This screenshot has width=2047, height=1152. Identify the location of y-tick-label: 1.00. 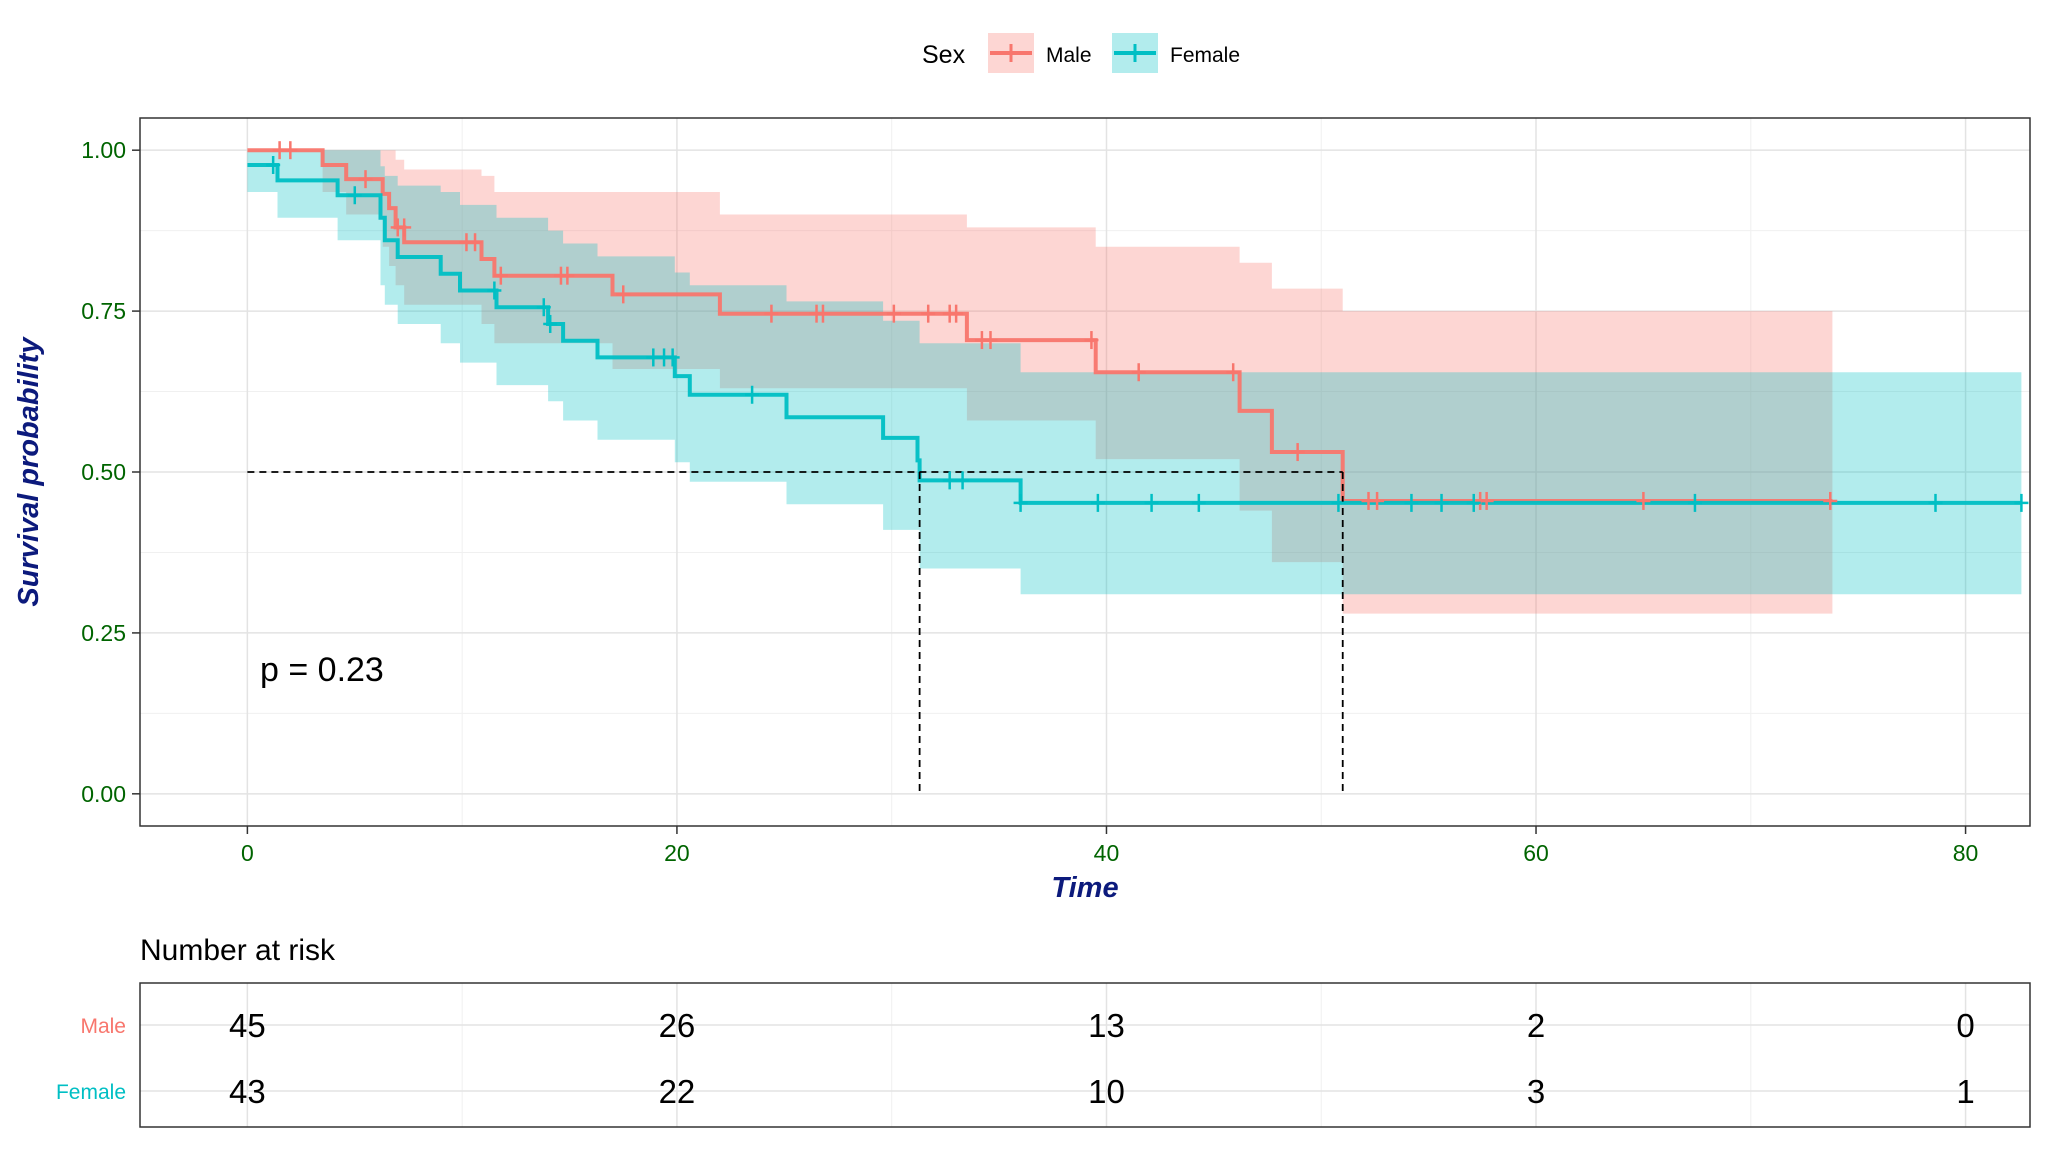
(103, 150).